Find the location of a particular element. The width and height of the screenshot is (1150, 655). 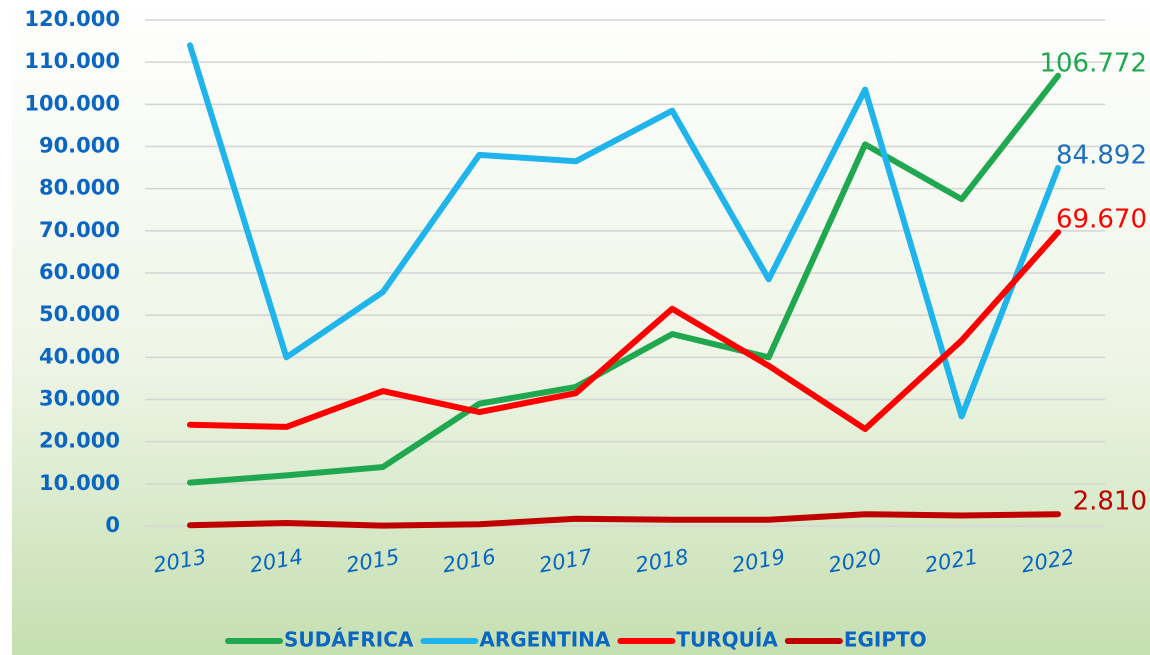

y-tick-label: 100.000 is located at coordinates (72, 103).